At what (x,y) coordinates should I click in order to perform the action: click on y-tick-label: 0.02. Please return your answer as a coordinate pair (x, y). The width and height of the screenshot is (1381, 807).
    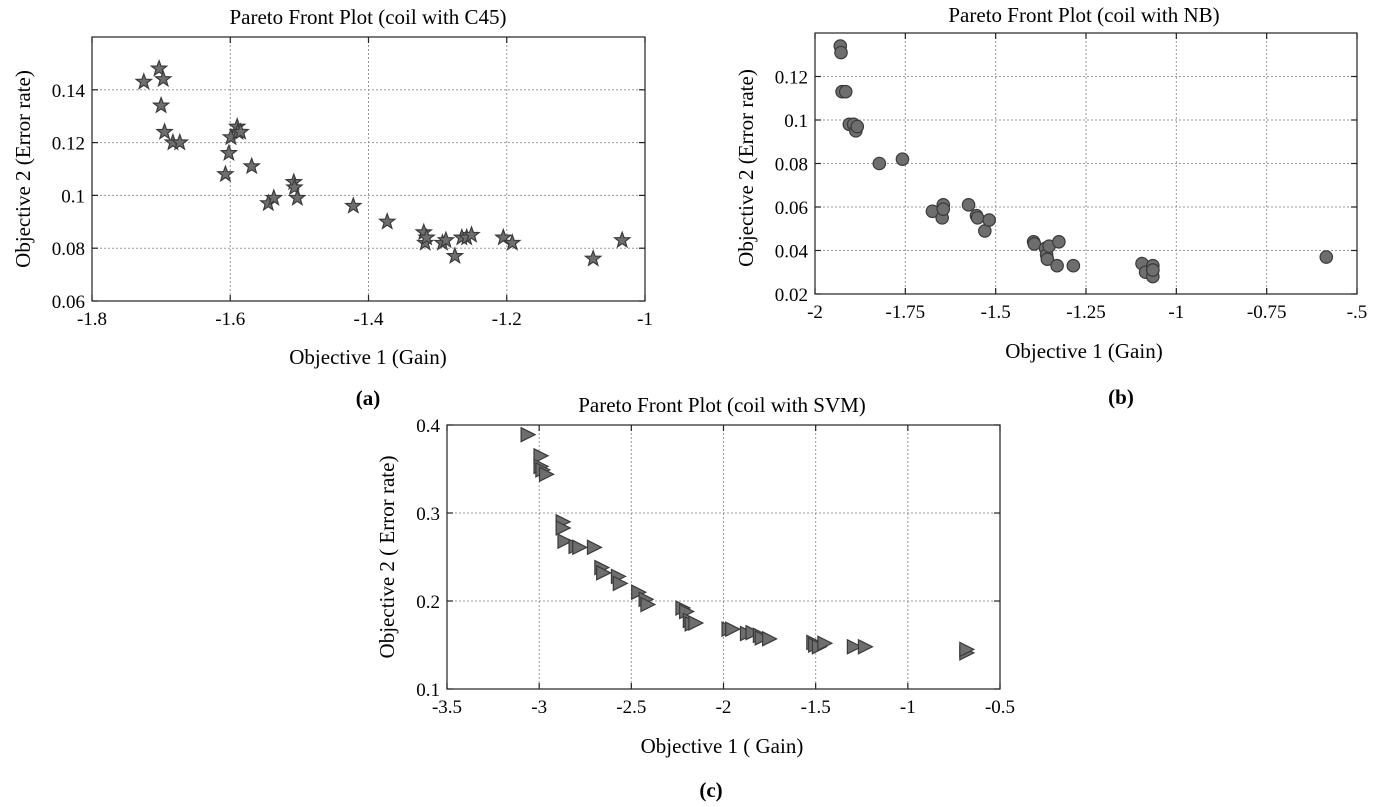
    Looking at the image, I should click on (791, 295).